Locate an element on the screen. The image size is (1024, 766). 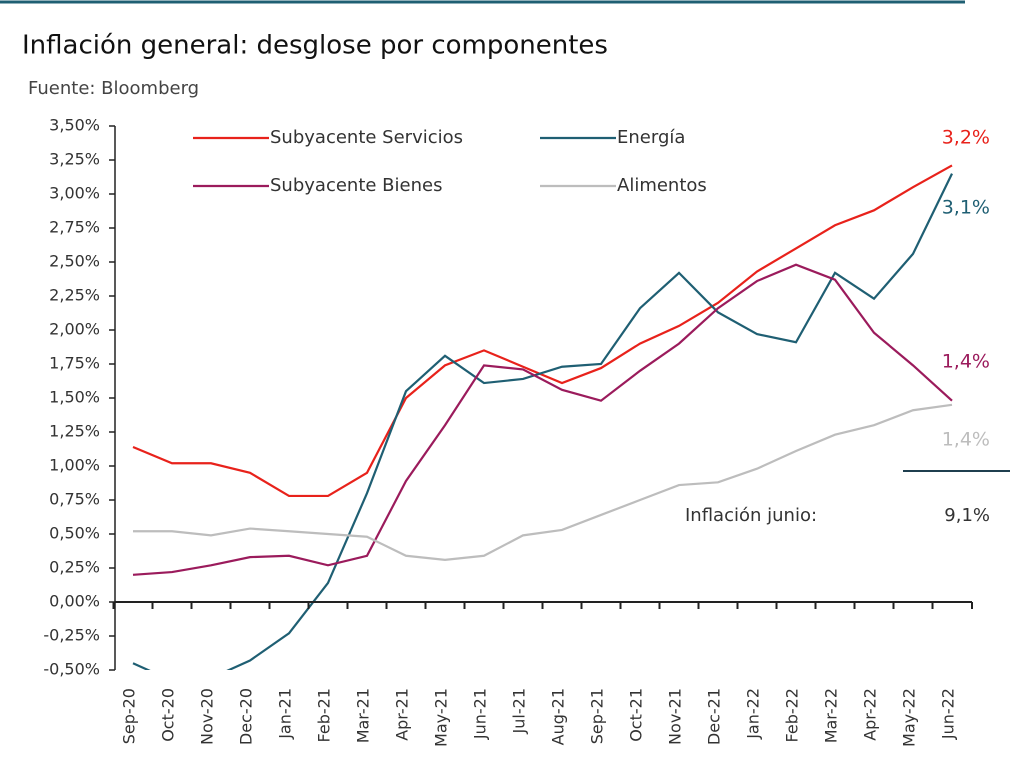
x-tick-label: Apr-21 is located at coordinates (402, 714).